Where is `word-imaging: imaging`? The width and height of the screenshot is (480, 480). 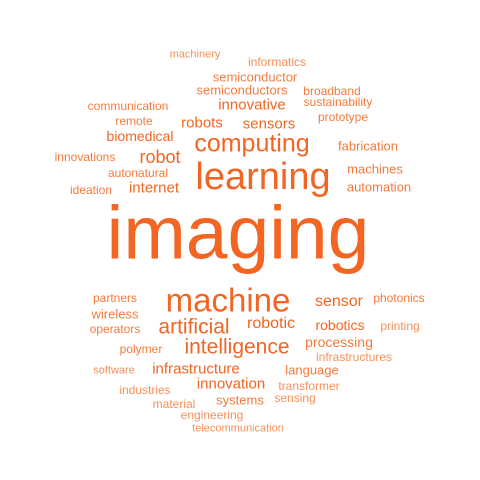
word-imaging: imaging is located at coordinates (238, 232).